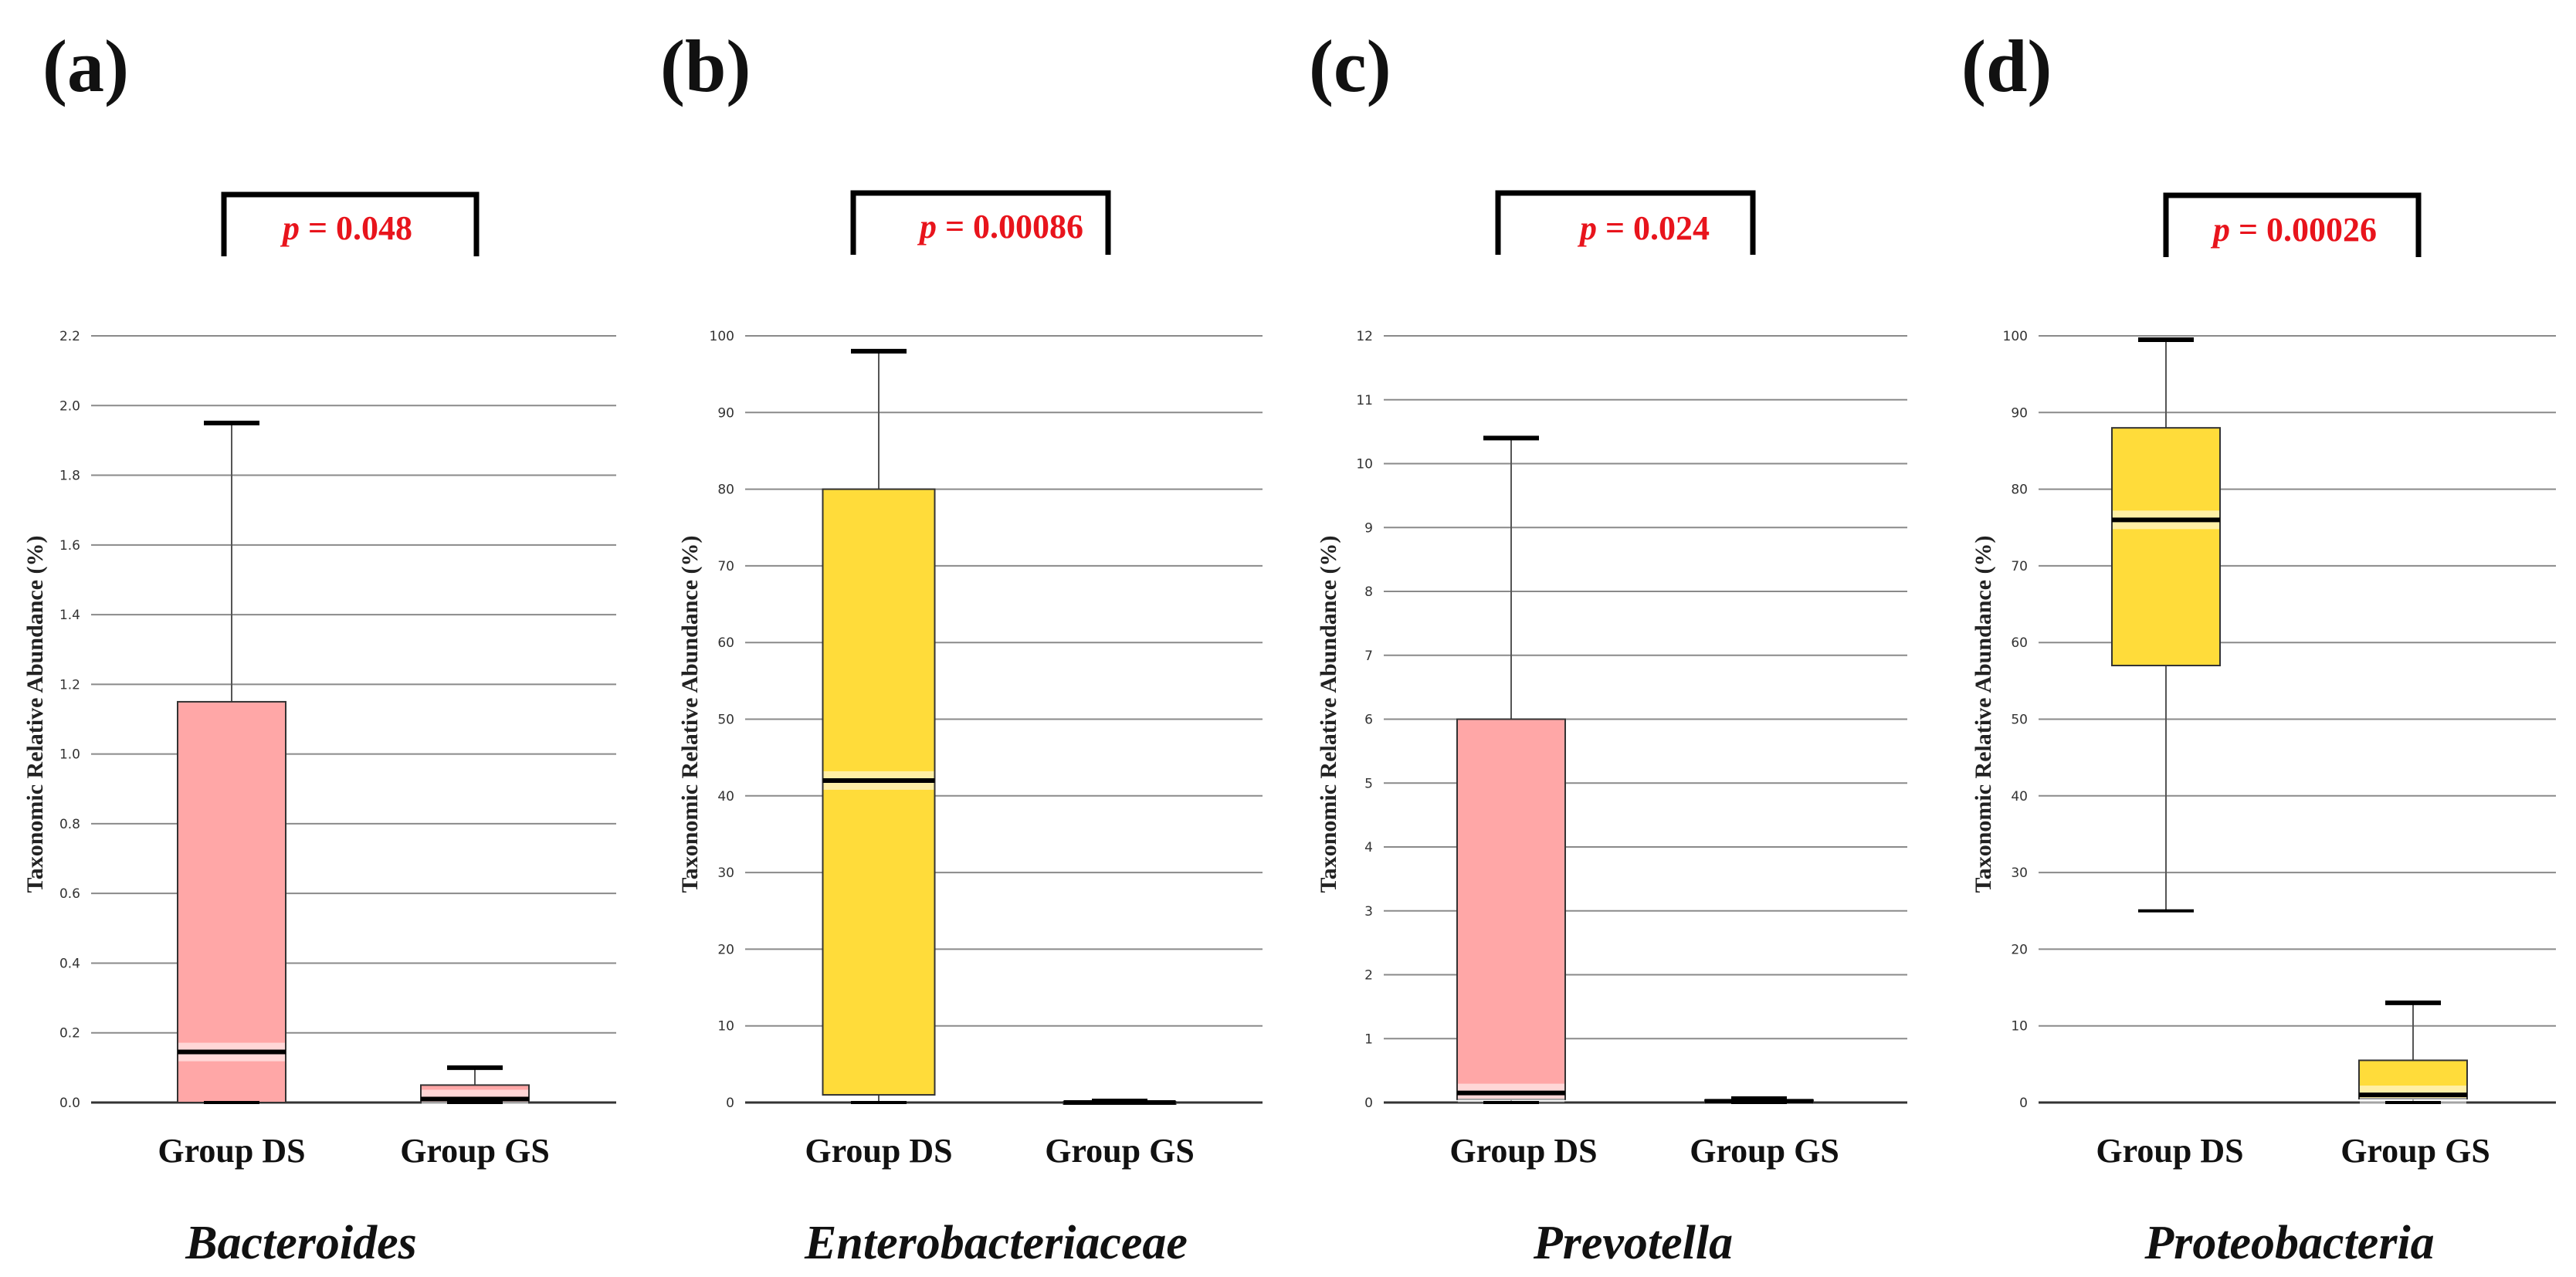 Image resolution: width=2576 pixels, height=1277 pixels. What do you see at coordinates (69, 755) in the screenshot?
I see `y-tick-label: 1.0` at bounding box center [69, 755].